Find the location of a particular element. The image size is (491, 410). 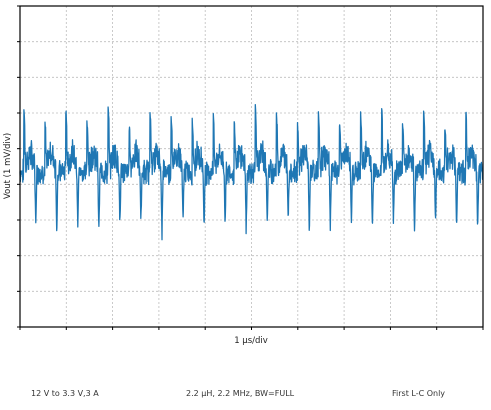

x-axis-label: 1 µs/div is located at coordinates (251, 341).